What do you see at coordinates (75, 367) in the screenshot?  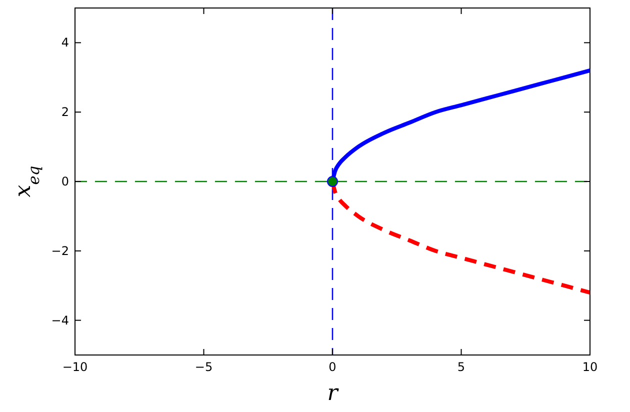 I see `x-tick-label: −10` at bounding box center [75, 367].